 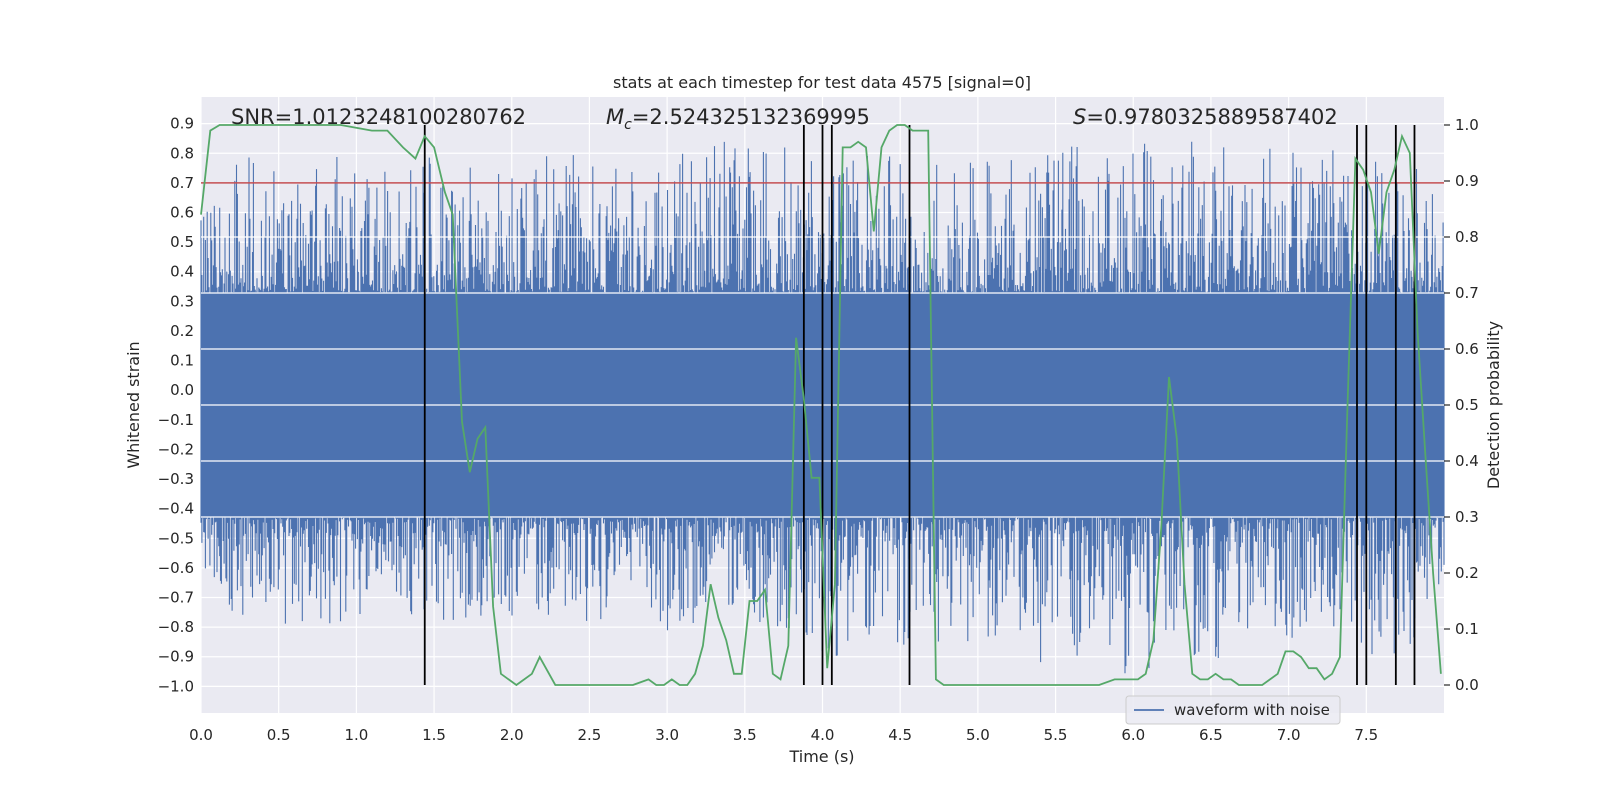 What do you see at coordinates (1252, 710) in the screenshot?
I see `legend-label: waveform with noise` at bounding box center [1252, 710].